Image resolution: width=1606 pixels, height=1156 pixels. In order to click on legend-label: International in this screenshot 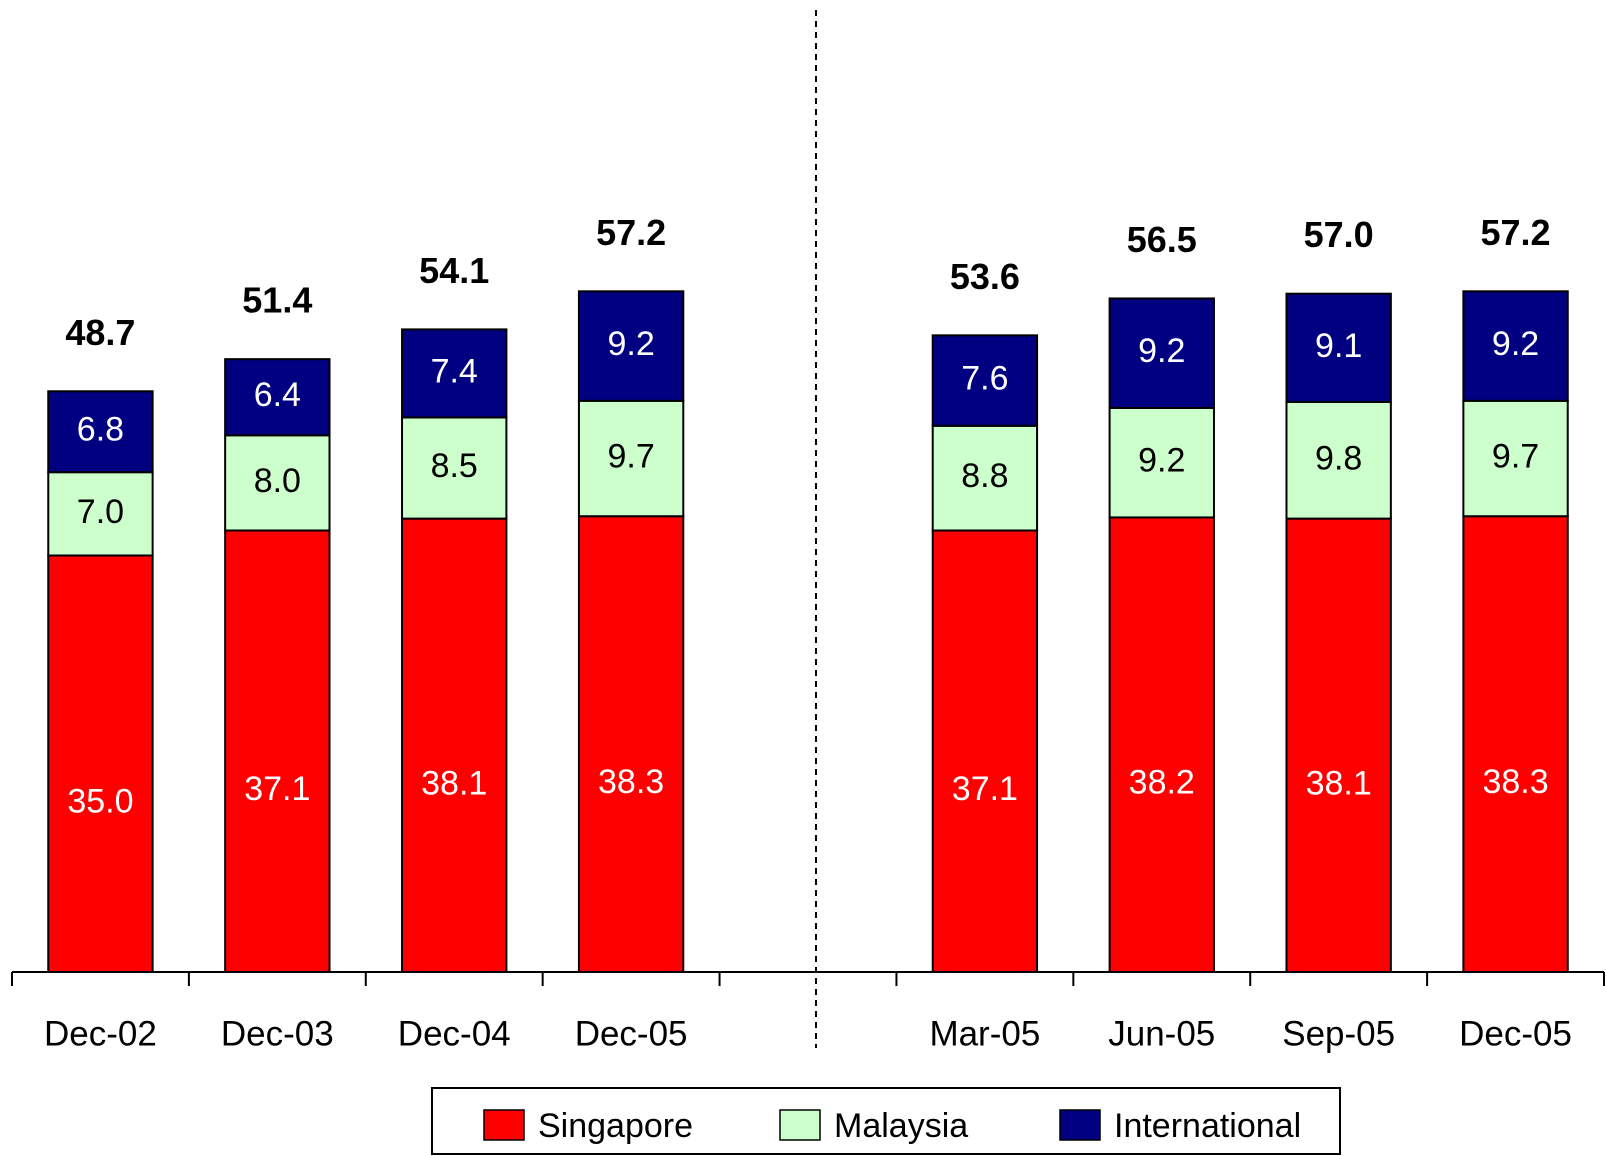, I will do `click(1207, 1126)`.